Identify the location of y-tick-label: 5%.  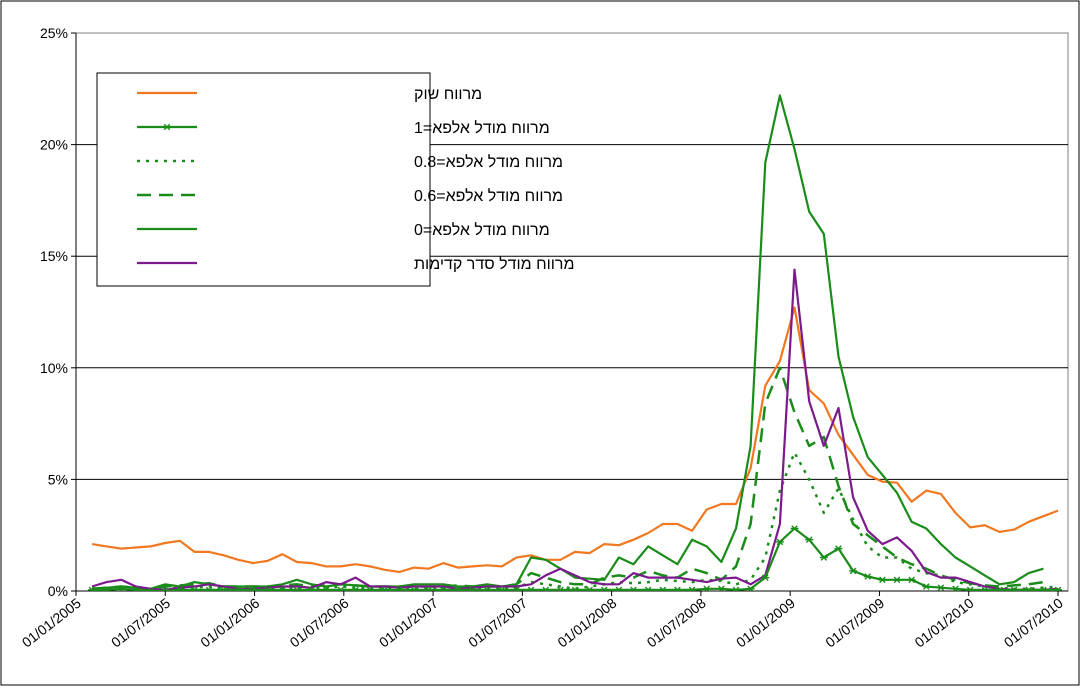
(58, 479).